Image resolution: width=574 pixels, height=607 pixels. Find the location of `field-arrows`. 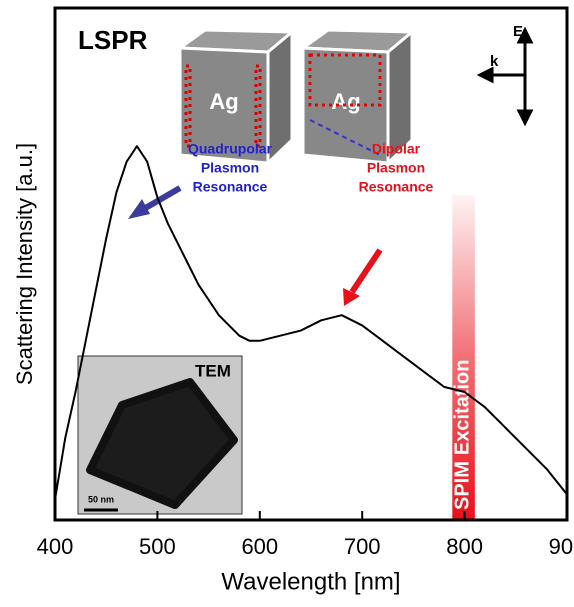

field-arrows is located at coordinates (505, 76).